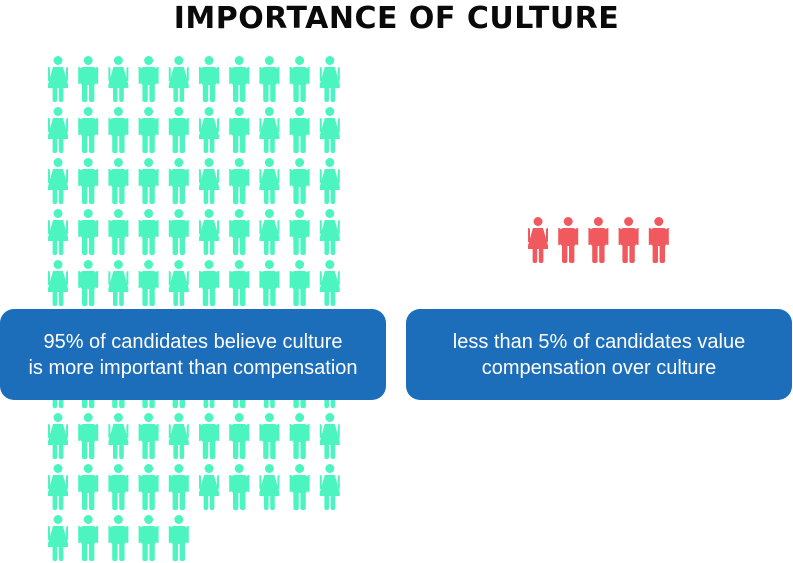 The width and height of the screenshot is (793, 563). What do you see at coordinates (396, 18) in the screenshot?
I see `chart-title: IMPORTANCE OF CULTURE` at bounding box center [396, 18].